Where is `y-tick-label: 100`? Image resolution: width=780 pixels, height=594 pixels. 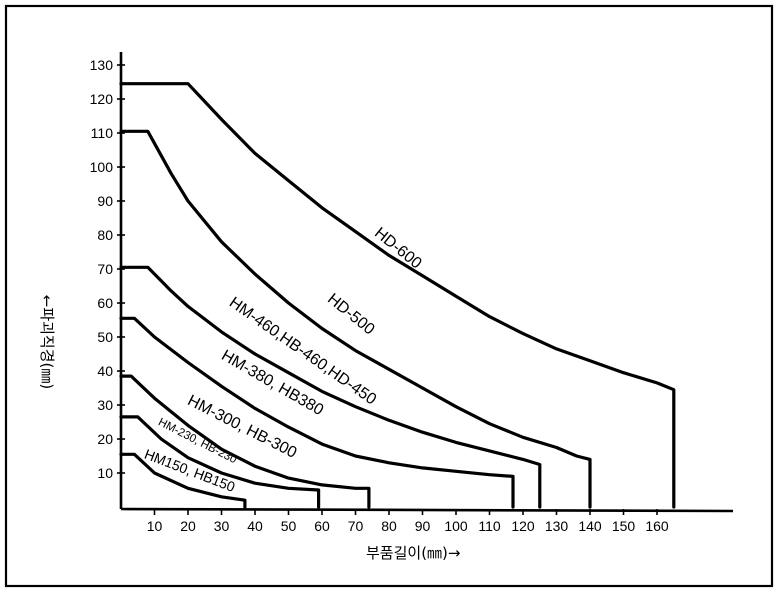 y-tick-label: 100 is located at coordinates (102, 167).